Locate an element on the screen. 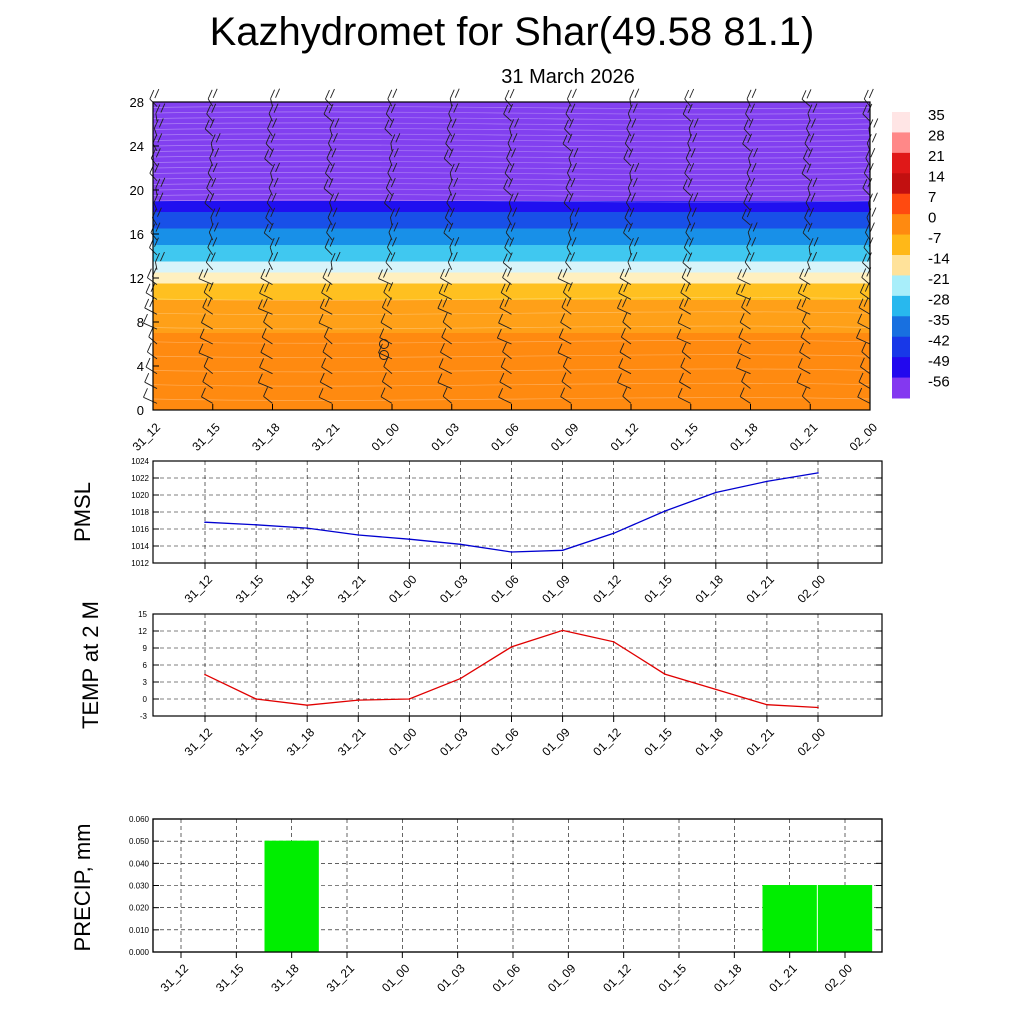  colorbar-label-9: -28 is located at coordinates (939, 300).